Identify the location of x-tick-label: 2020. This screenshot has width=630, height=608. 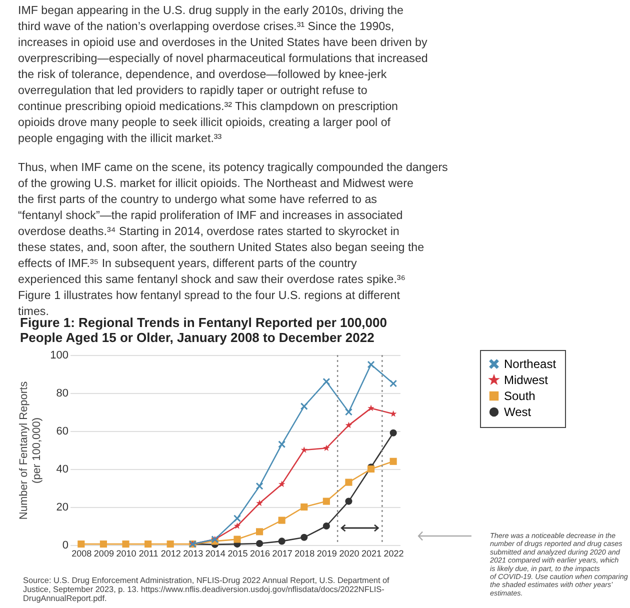
(349, 553).